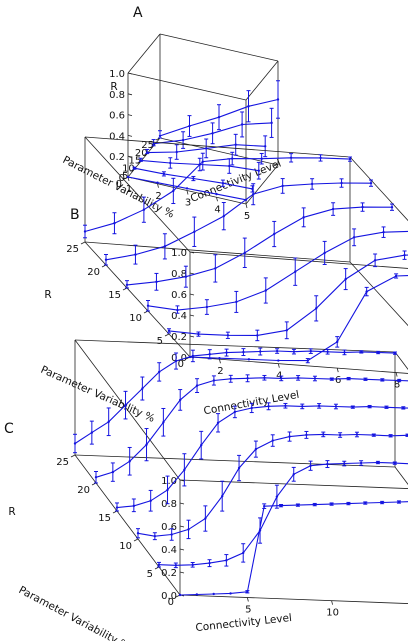 Image resolution: width=408 pixels, height=641 pixels. What do you see at coordinates (117, 95) in the screenshot?
I see `z-tick-label: 0.8` at bounding box center [117, 95].